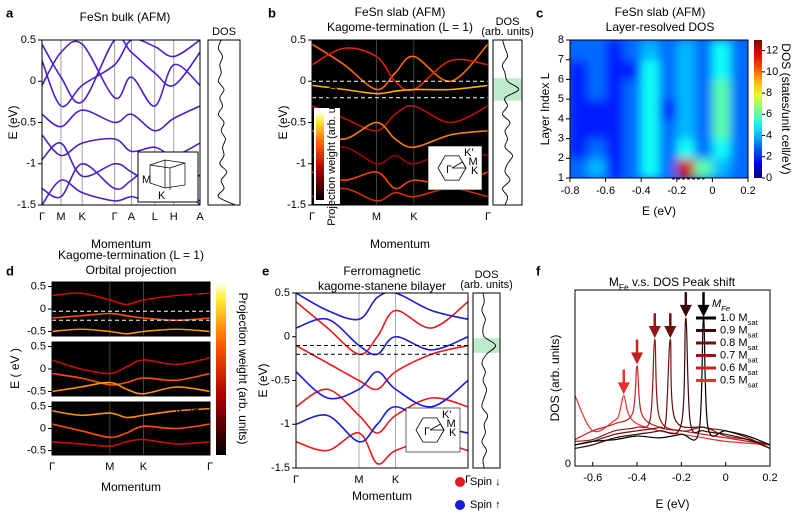 The image size is (792, 518). Describe the element at coordinates (561, 99) in the screenshot. I see `y-tick-label: 5` at that location.